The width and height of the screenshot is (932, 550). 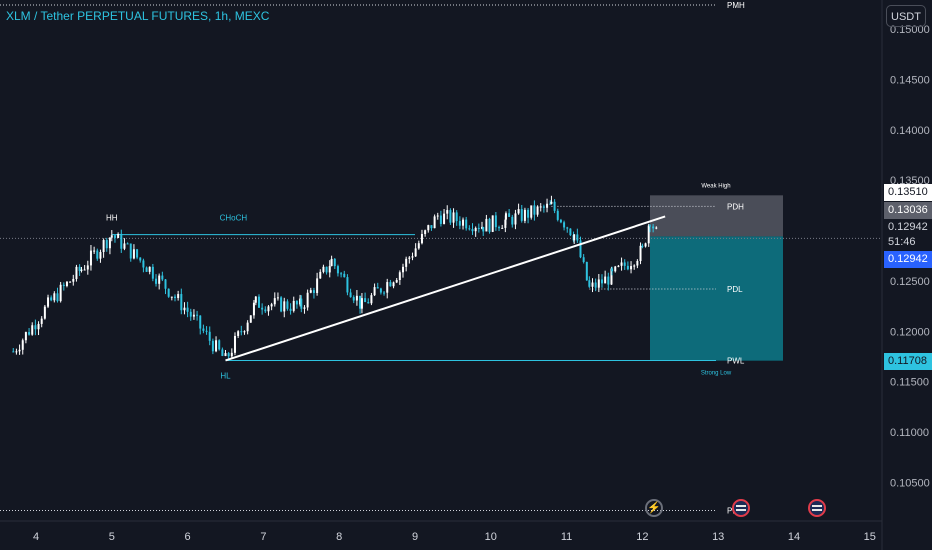 What do you see at coordinates (339, 537) in the screenshot?
I see `x-tick-label: 8` at bounding box center [339, 537].